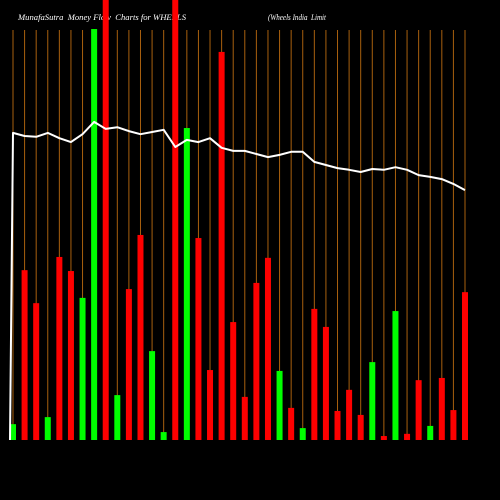  What do you see at coordinates (102, 17) in the screenshot?
I see `chart-title: MunafaSutra Money Flow Charts for WHEELS` at bounding box center [102, 17].